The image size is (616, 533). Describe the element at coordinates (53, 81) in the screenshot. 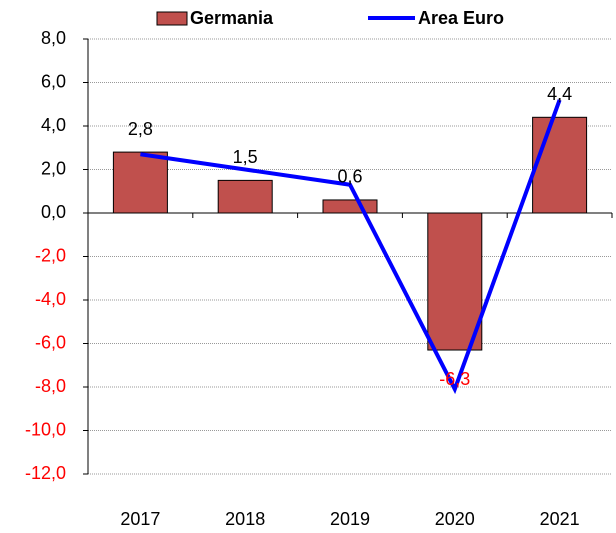

I see `y-tick-label: 6,0` at that location.